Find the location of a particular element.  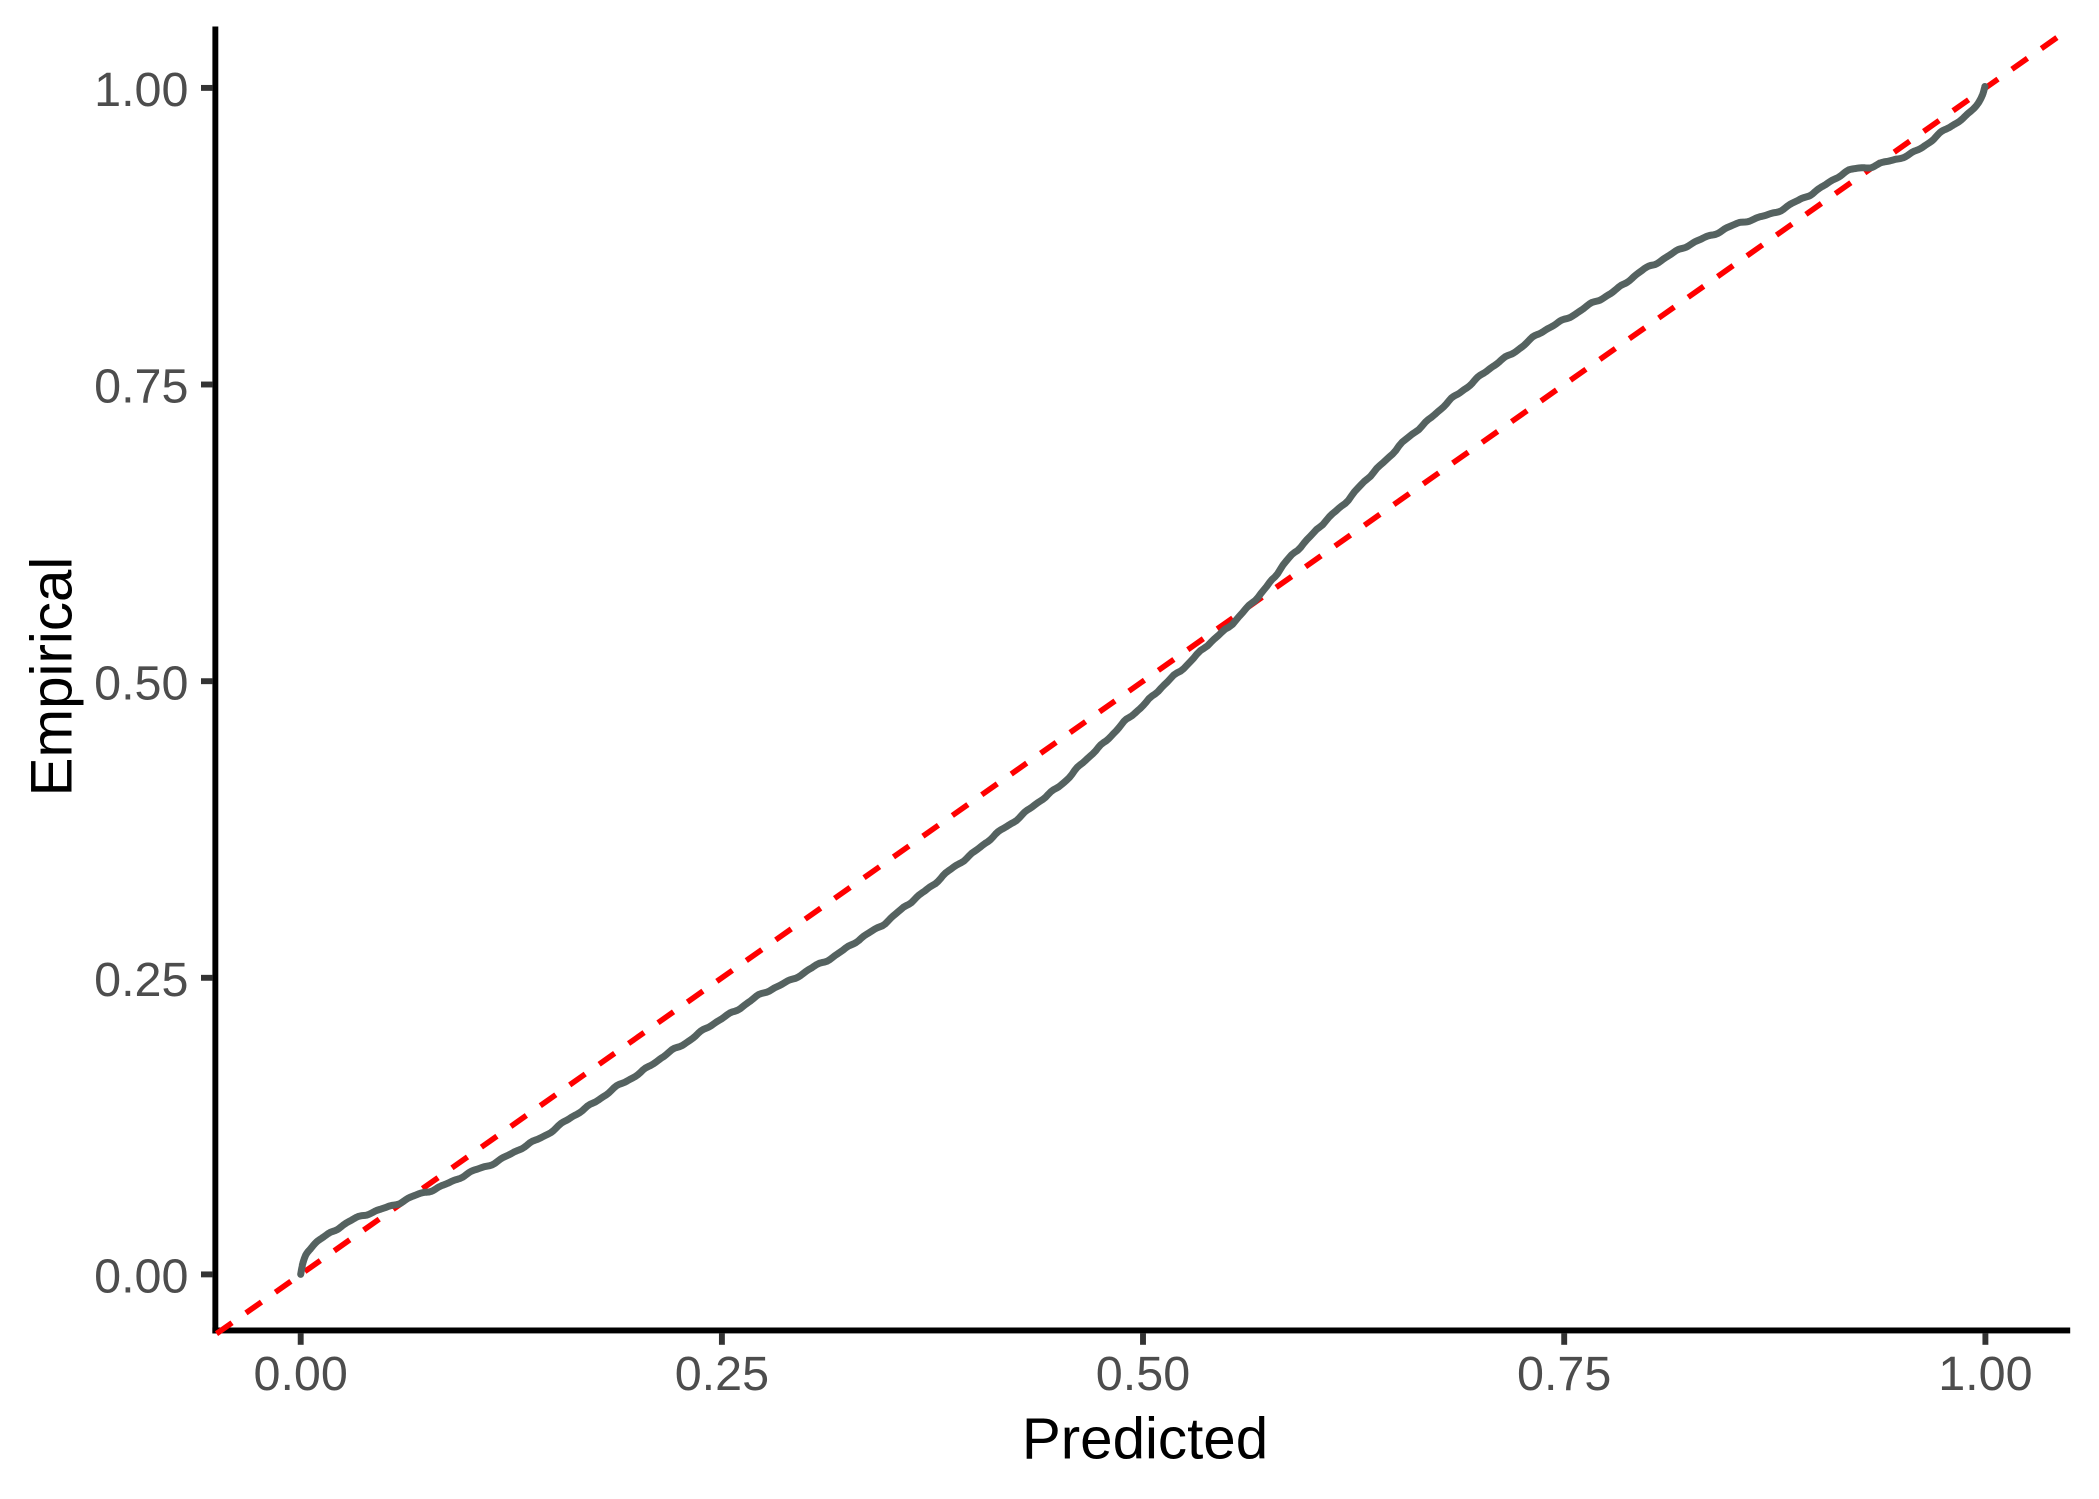

svg-text: Empirical is located at coordinates (52, 677).